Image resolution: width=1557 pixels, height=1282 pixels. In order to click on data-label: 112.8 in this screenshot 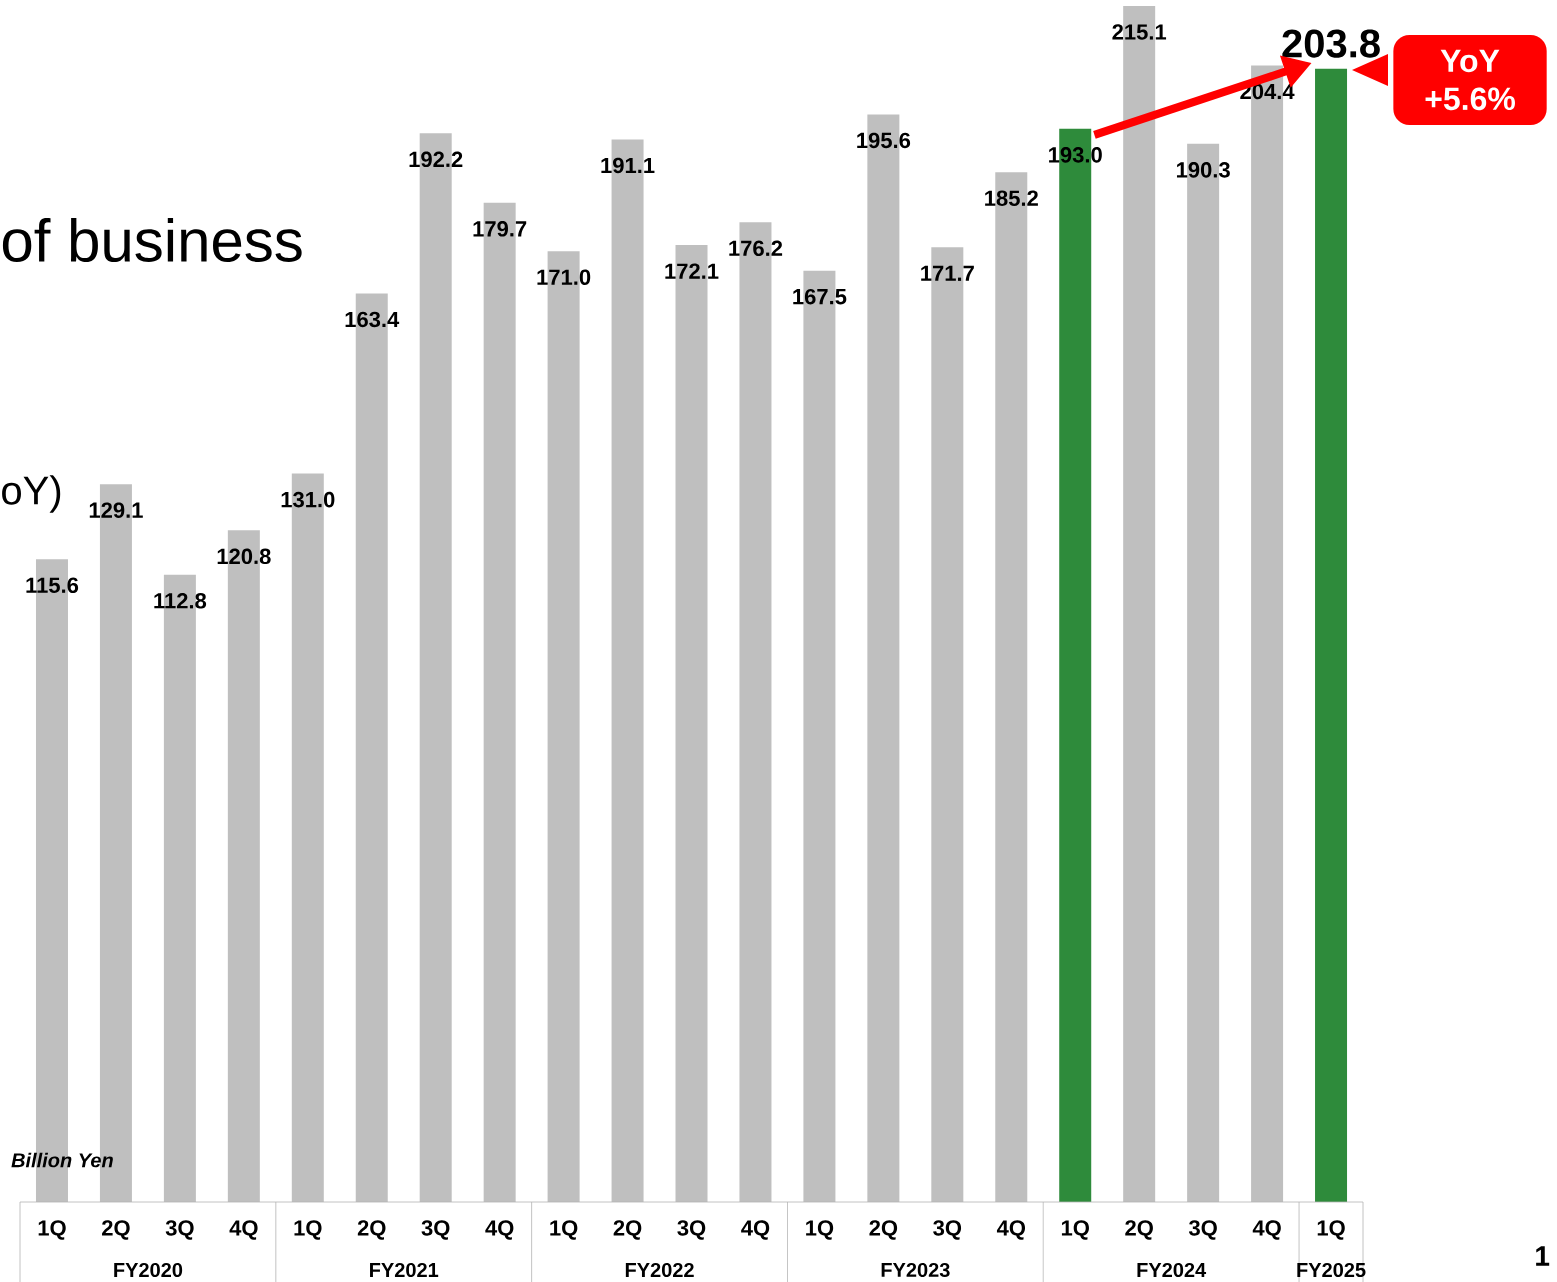, I will do `click(180, 601)`.